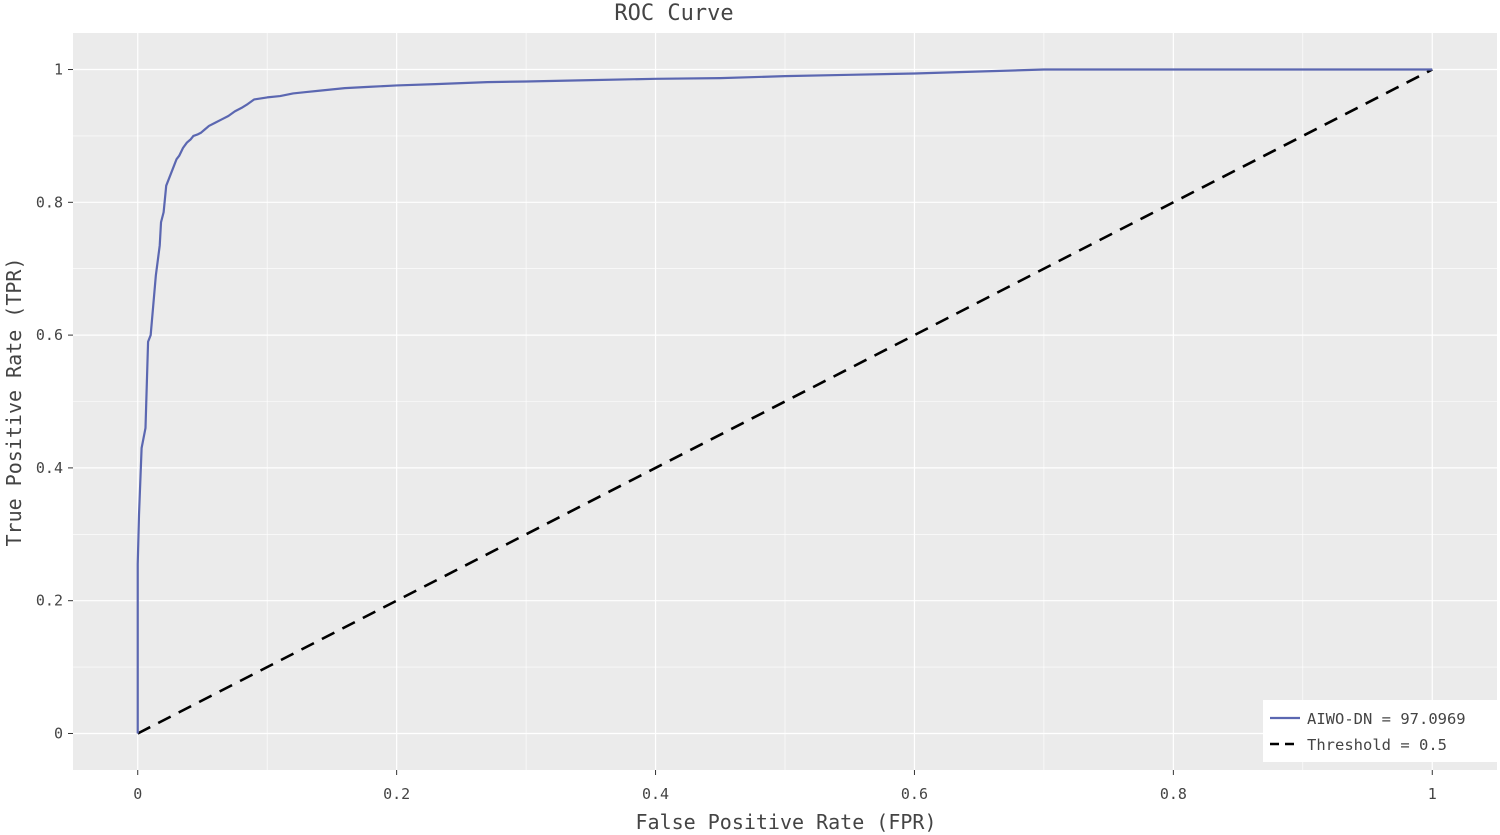  Describe the element at coordinates (49, 468) in the screenshot. I see `y-tick-label: 0.4` at that location.